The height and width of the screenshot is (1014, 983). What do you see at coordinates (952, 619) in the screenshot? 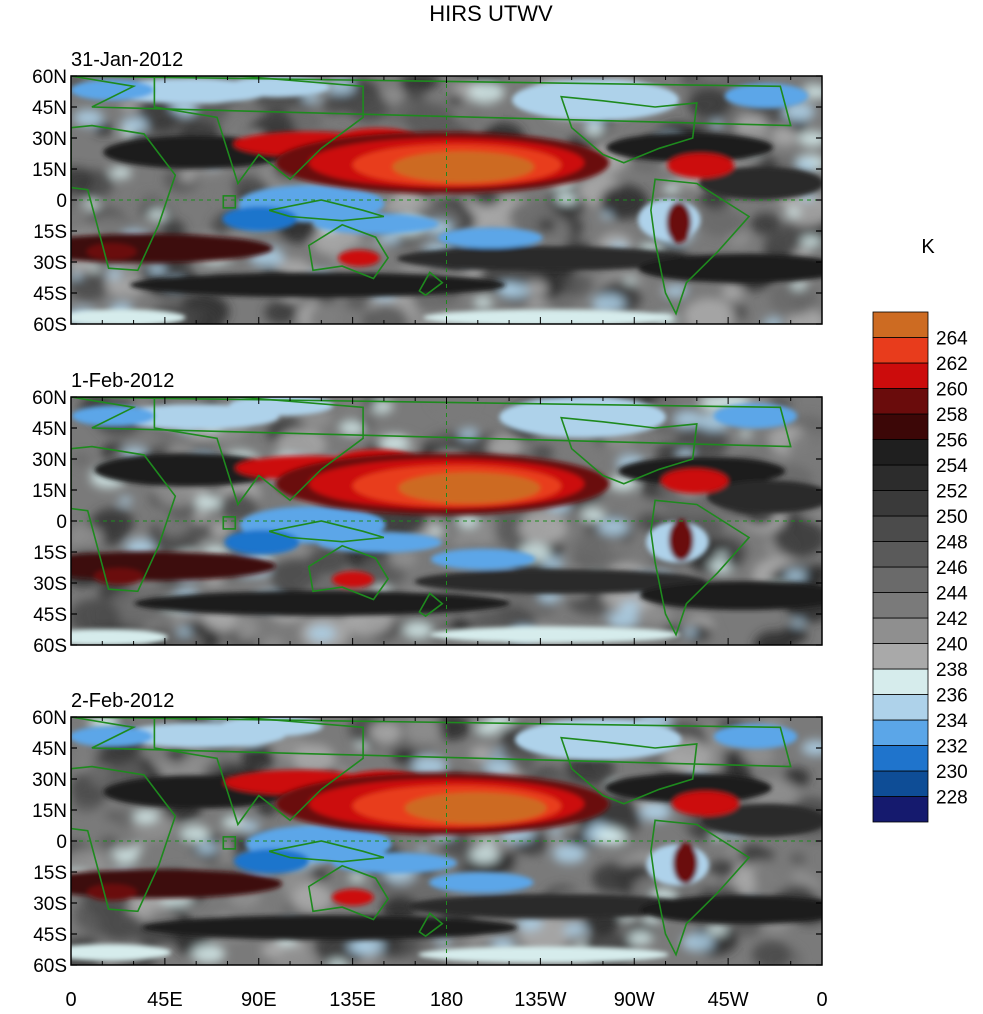
I see `colorbar-level-label: 242` at bounding box center [952, 619].